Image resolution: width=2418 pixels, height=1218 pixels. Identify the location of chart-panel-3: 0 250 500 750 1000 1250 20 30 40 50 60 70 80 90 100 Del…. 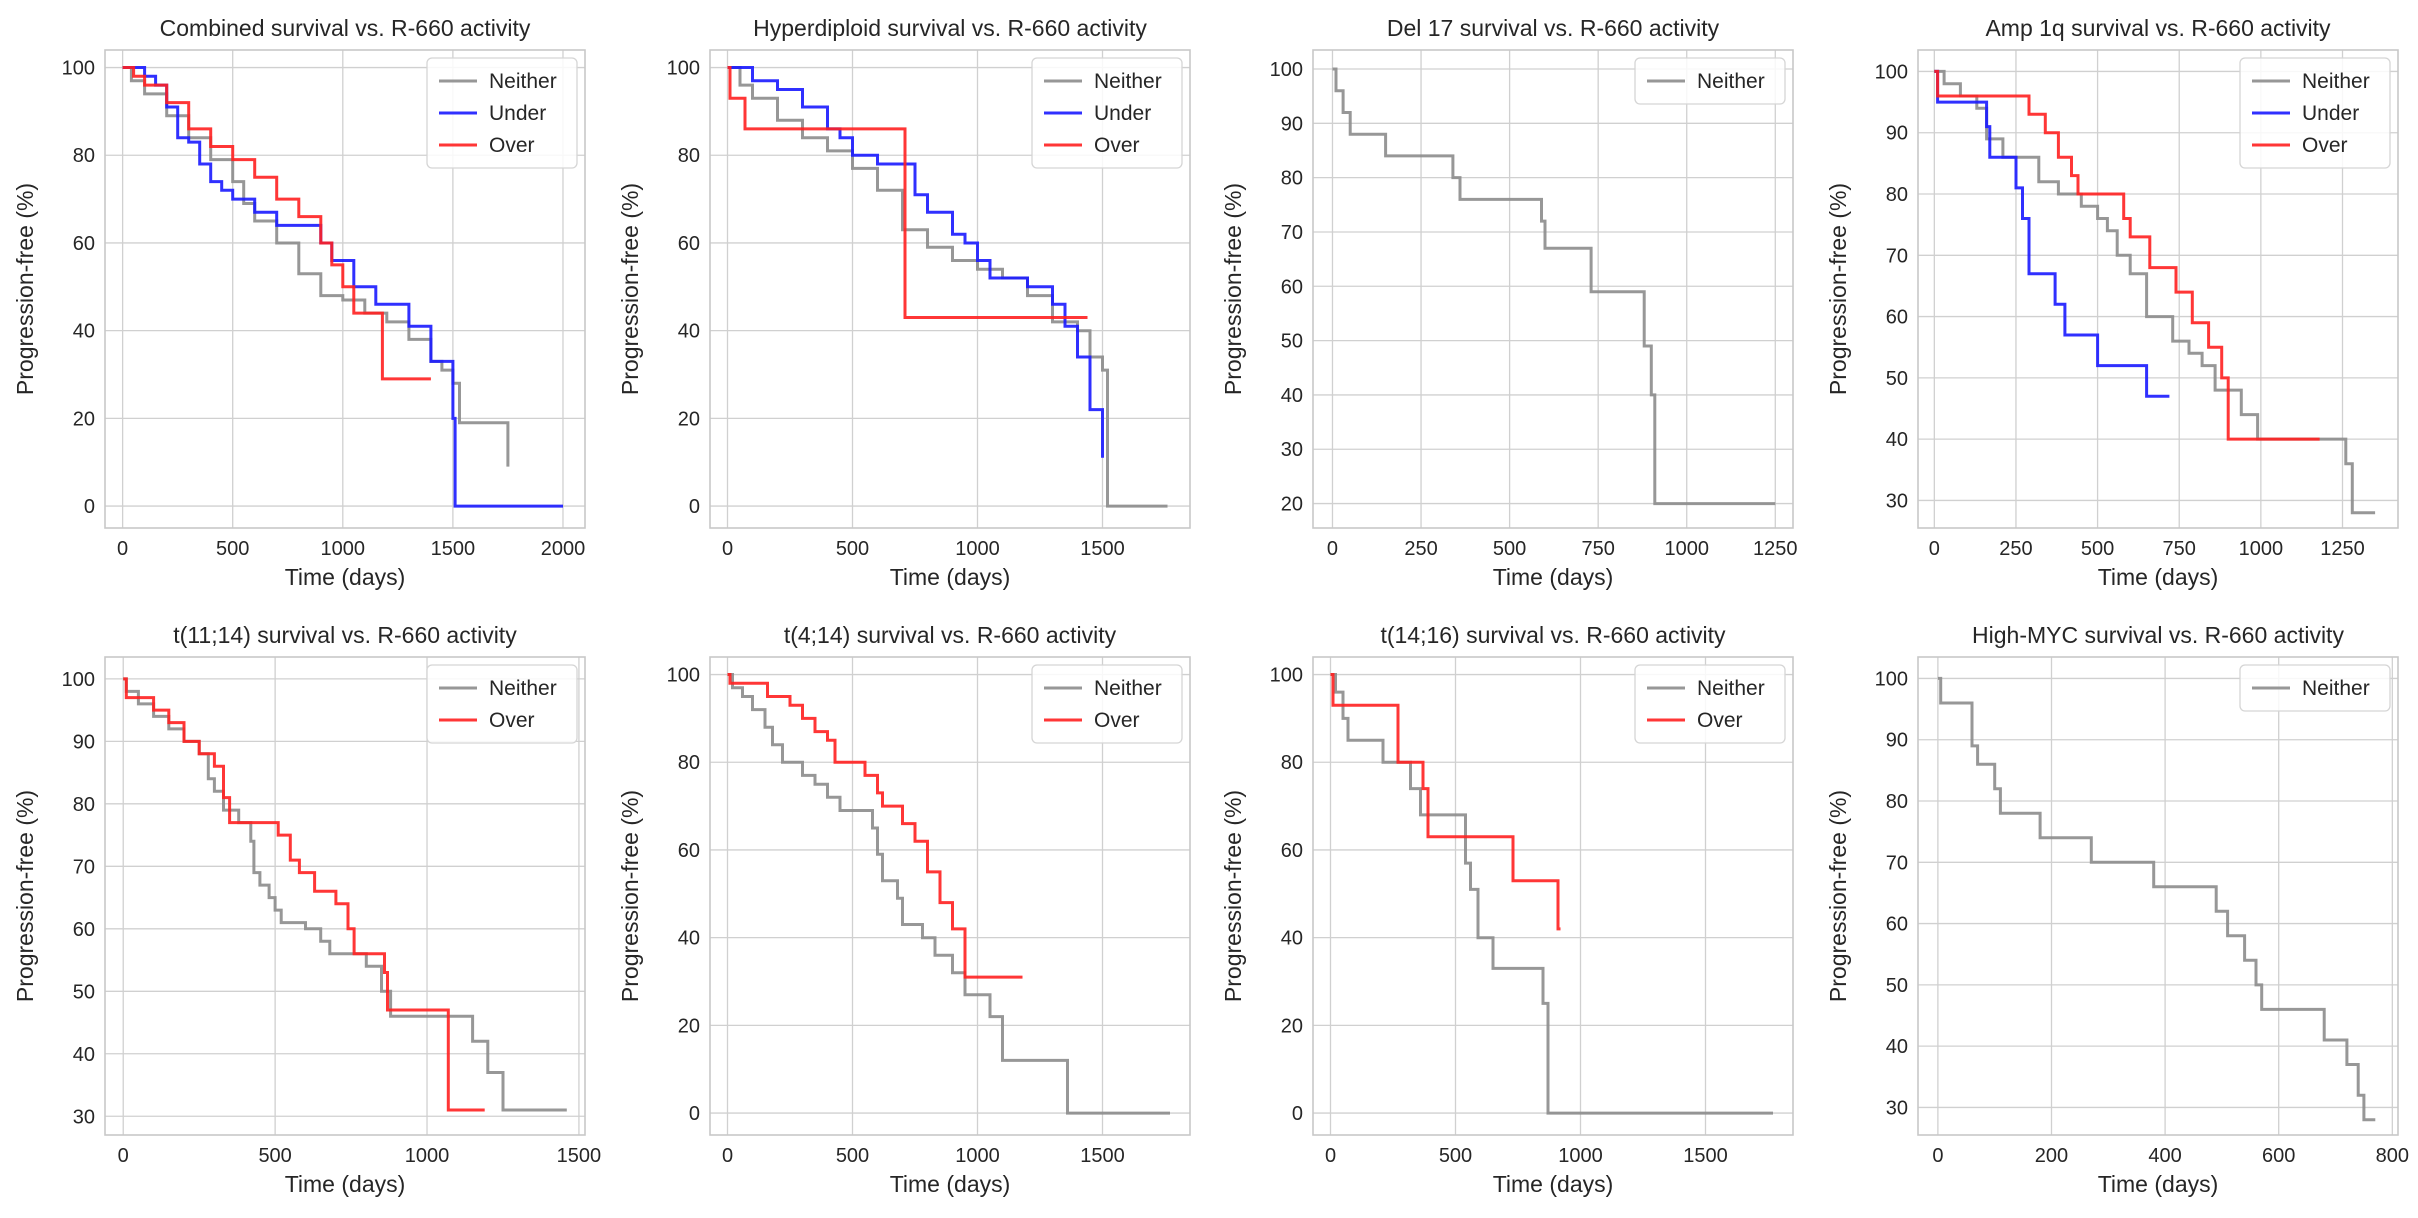
(1509, 302).